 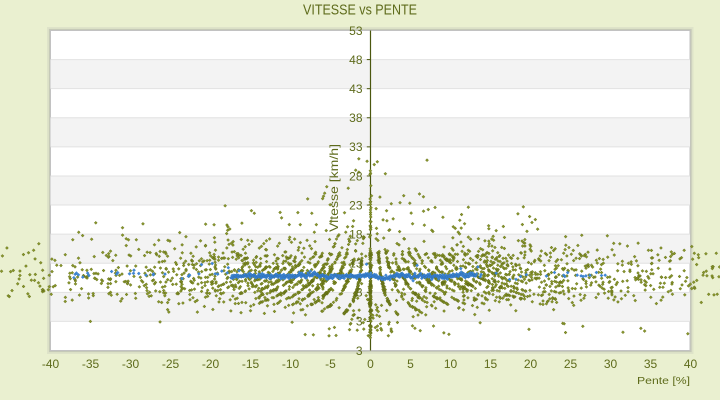 What do you see at coordinates (291, 364) in the screenshot?
I see `svg-text: -10` at bounding box center [291, 364].